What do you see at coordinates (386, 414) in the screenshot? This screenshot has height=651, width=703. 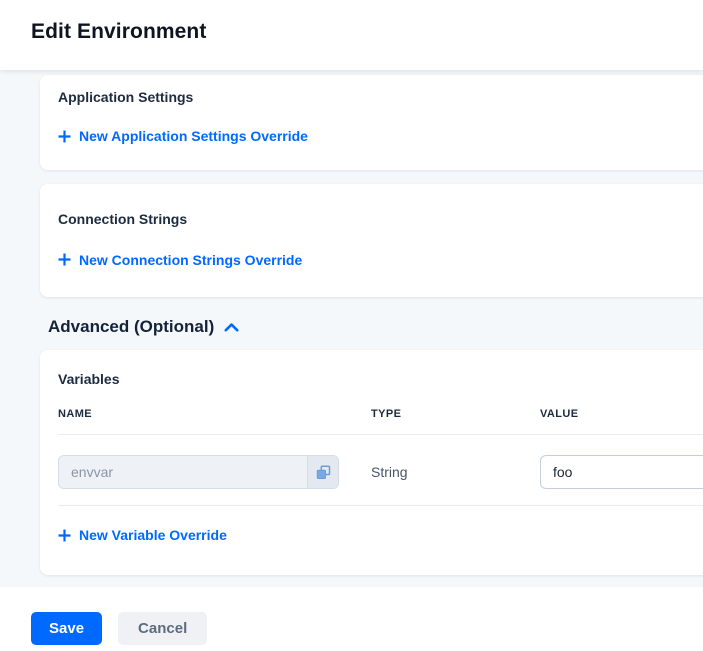 I see `column-header-type: TYPE` at bounding box center [386, 414].